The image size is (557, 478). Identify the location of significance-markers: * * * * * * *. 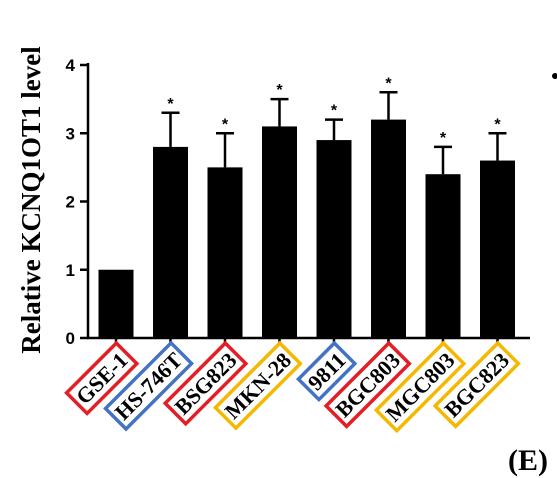
(334, 111).